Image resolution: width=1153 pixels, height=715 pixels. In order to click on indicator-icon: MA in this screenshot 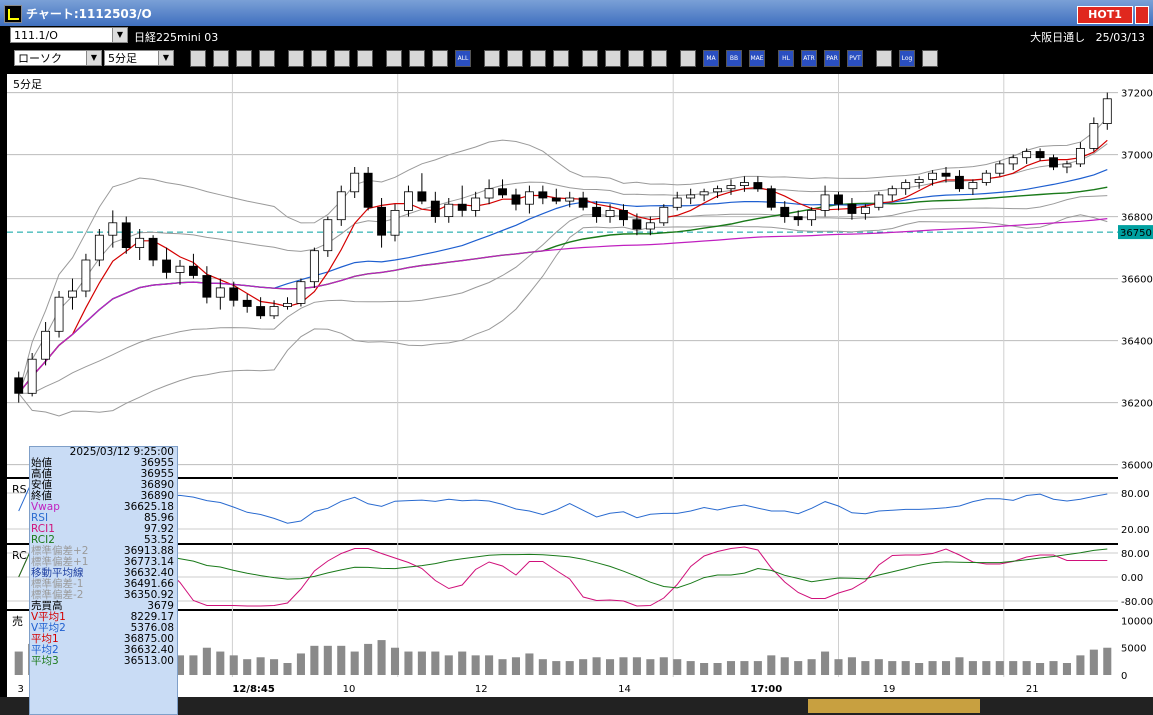, I will do `click(711, 58)`.